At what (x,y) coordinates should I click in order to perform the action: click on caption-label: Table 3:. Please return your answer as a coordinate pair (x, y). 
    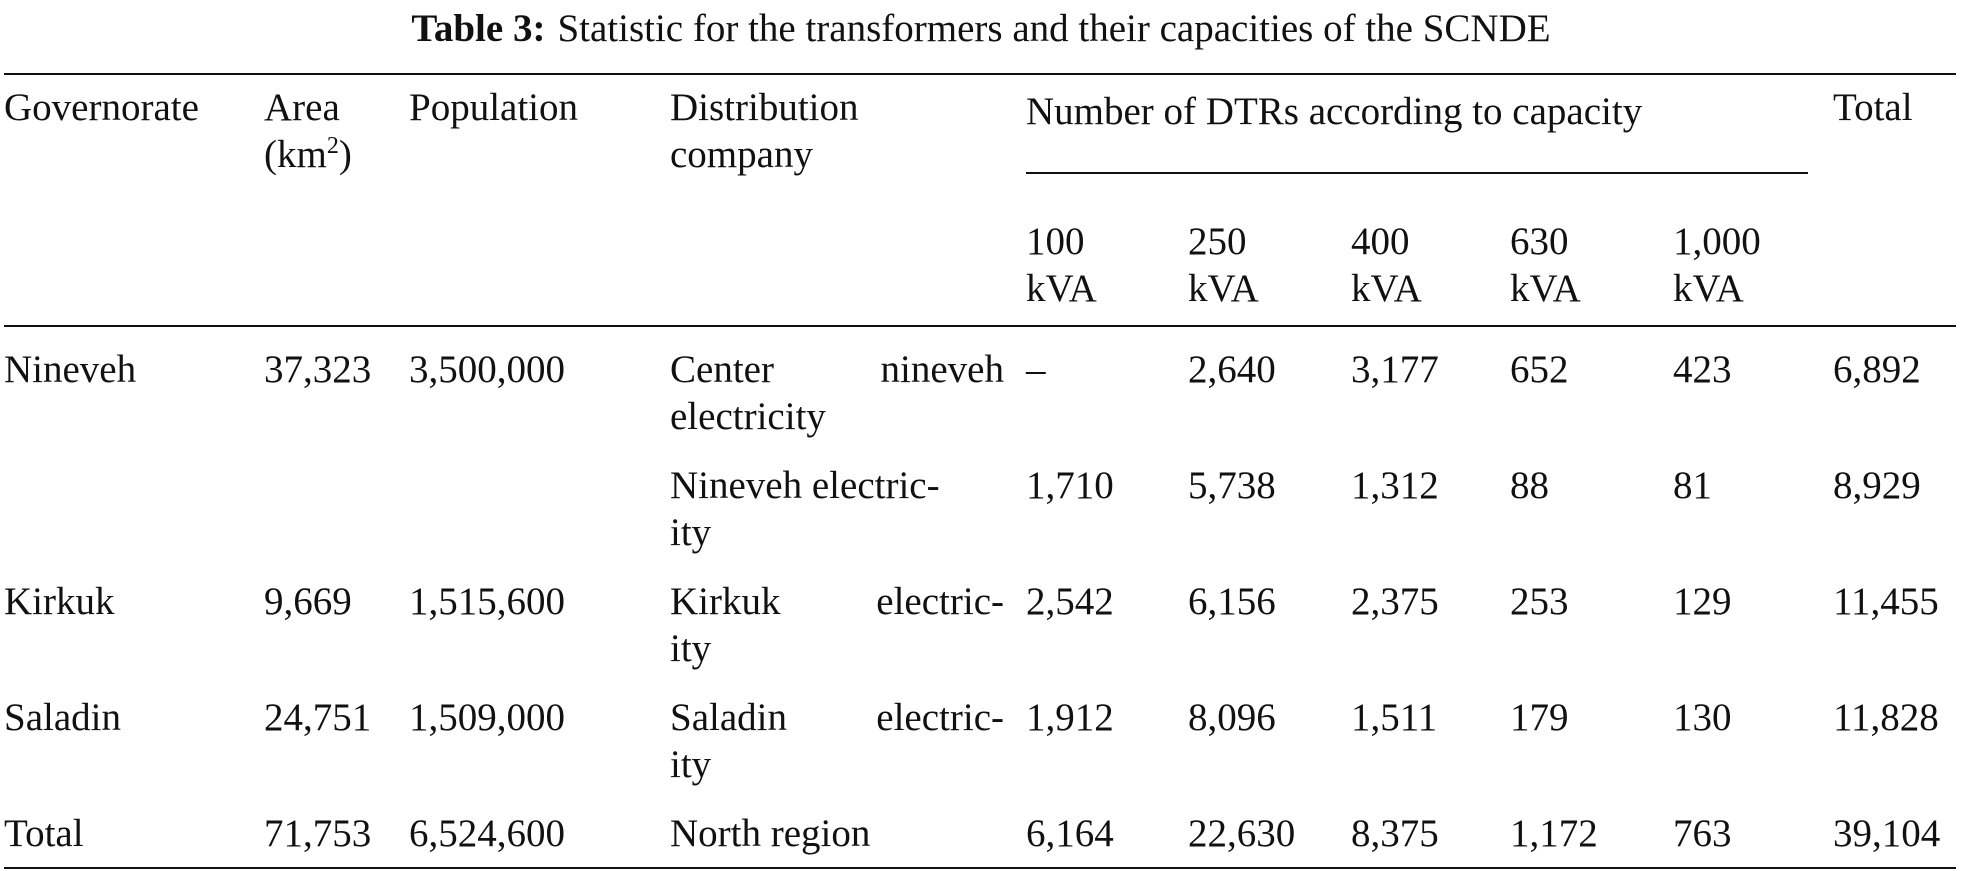
    Looking at the image, I should click on (478, 28).